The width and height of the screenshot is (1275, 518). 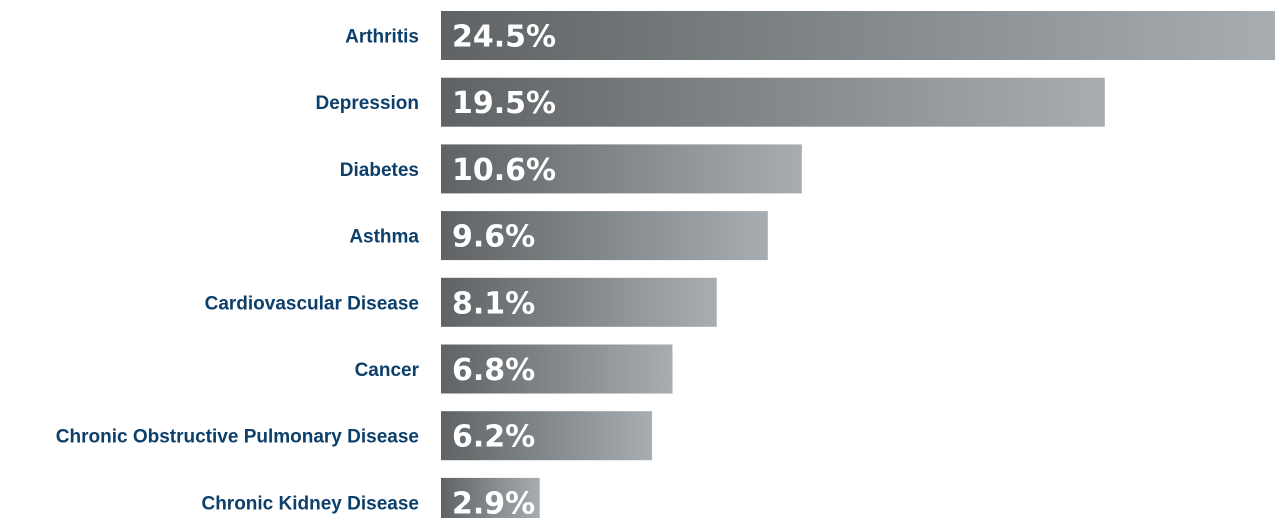 What do you see at coordinates (387, 370) in the screenshot?
I see `category-label-5: Cancer` at bounding box center [387, 370].